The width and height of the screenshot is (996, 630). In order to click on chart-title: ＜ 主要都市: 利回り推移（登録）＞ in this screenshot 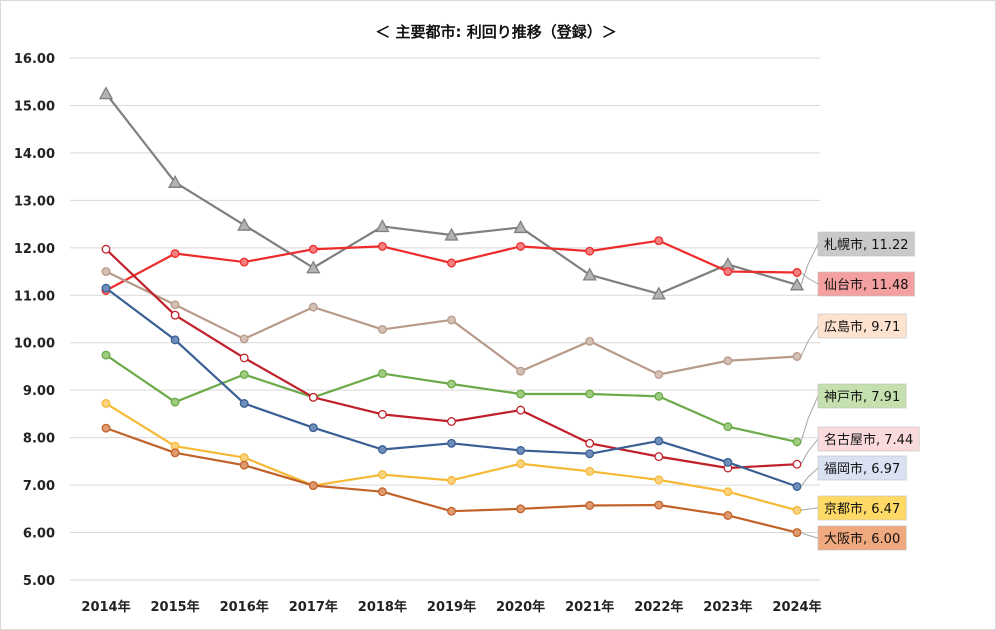, I will do `click(495, 32)`.